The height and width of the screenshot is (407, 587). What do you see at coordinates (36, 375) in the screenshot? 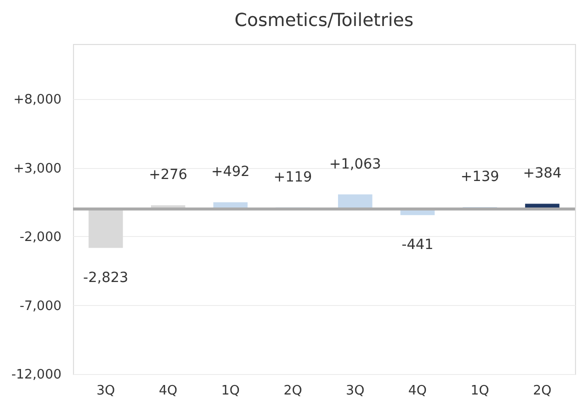
I see `y-tick-label: -12,000` at bounding box center [36, 375].